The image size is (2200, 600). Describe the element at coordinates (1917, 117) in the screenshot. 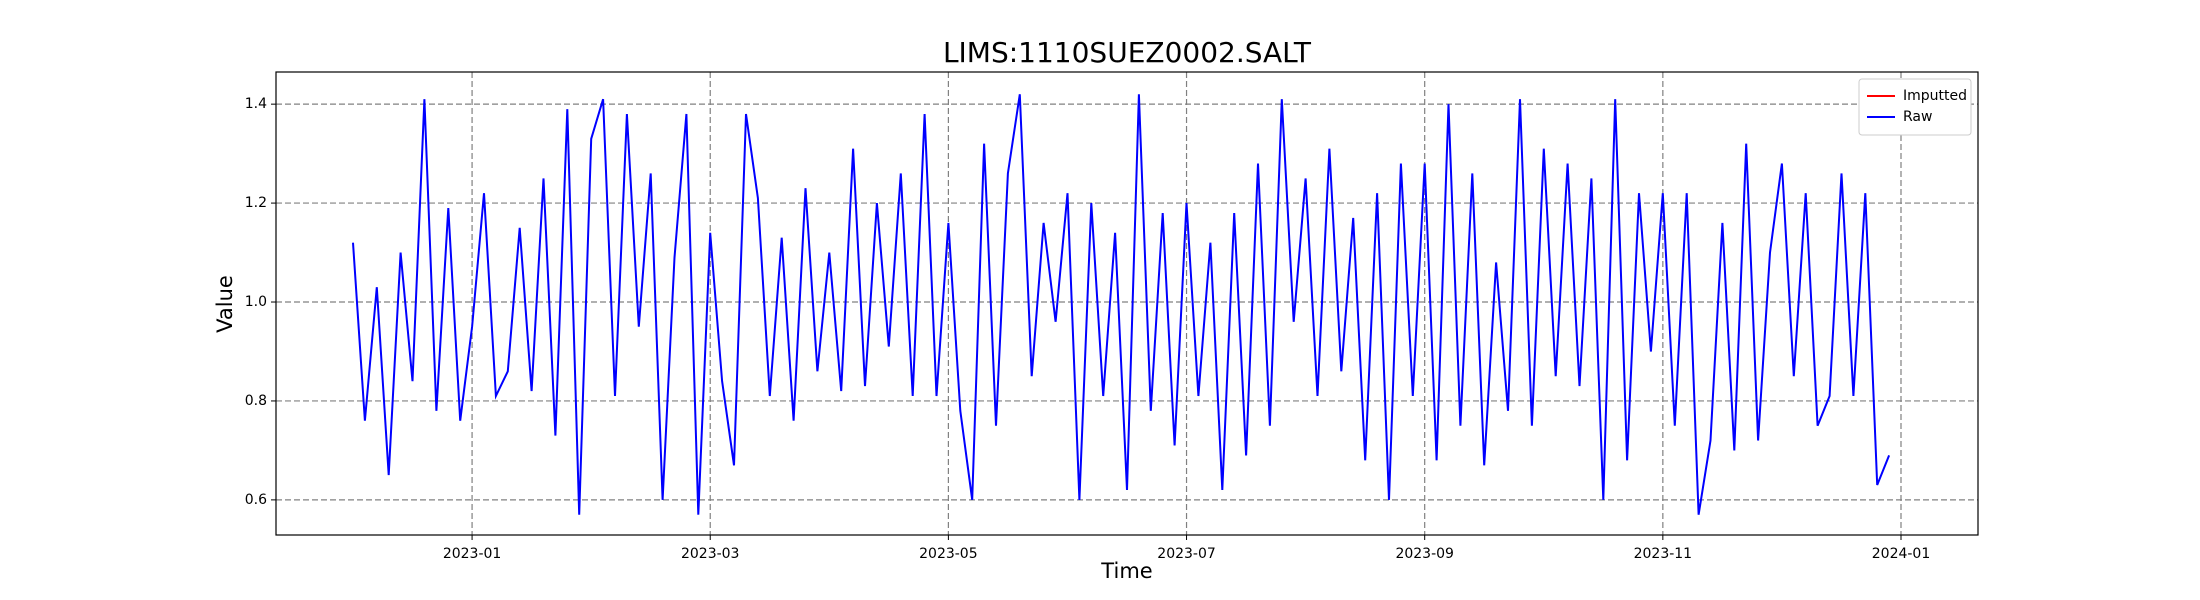

I see `legend-label: Raw` at that location.